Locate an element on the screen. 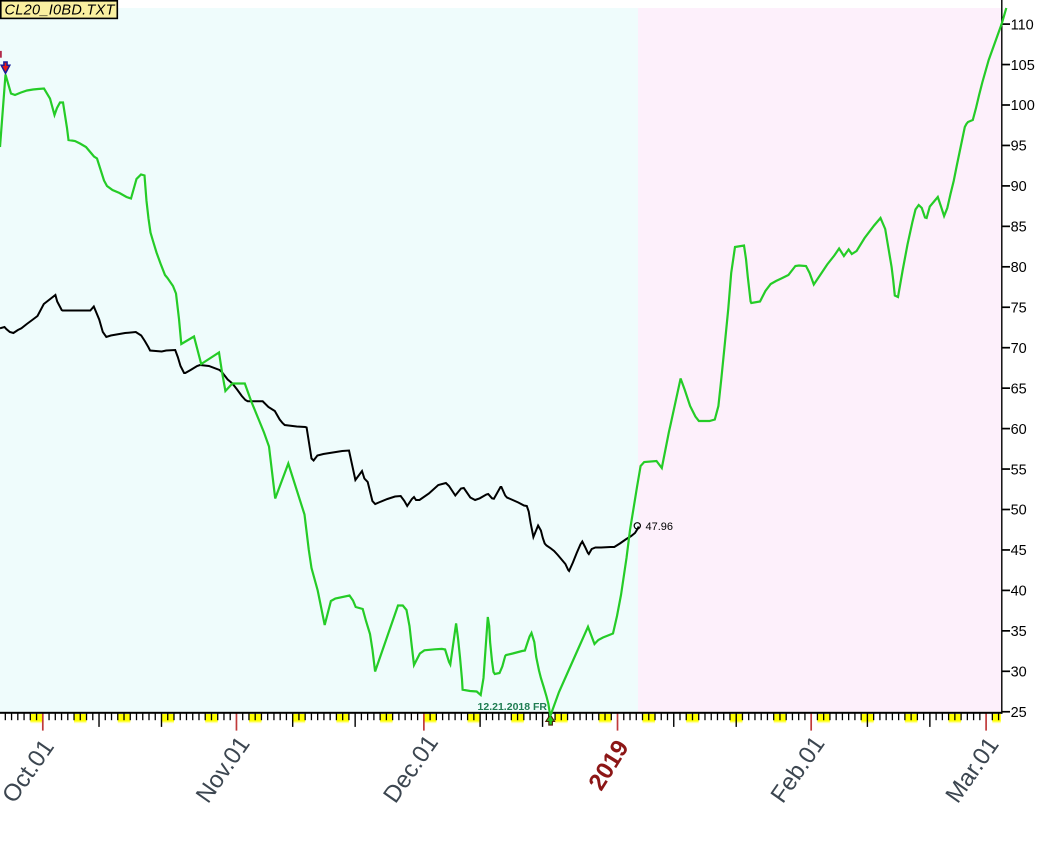 The image size is (1063, 849). svg-text: 85 is located at coordinates (1019, 228).